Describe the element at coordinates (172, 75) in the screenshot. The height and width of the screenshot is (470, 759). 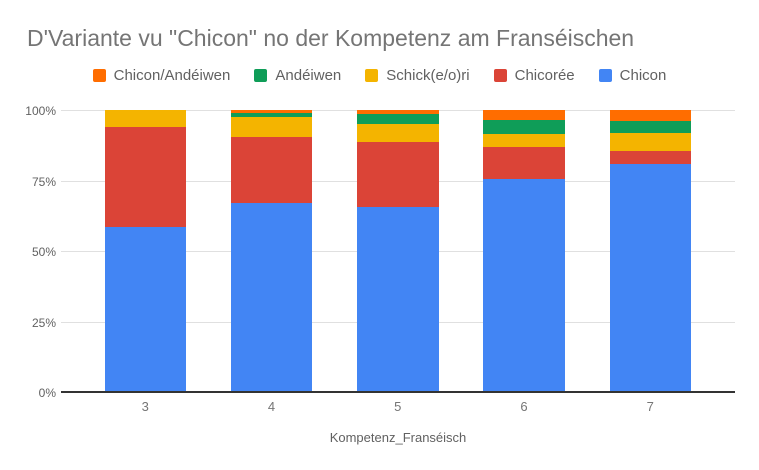
I see `legend-label: Chicon/Andéiwen` at that location.